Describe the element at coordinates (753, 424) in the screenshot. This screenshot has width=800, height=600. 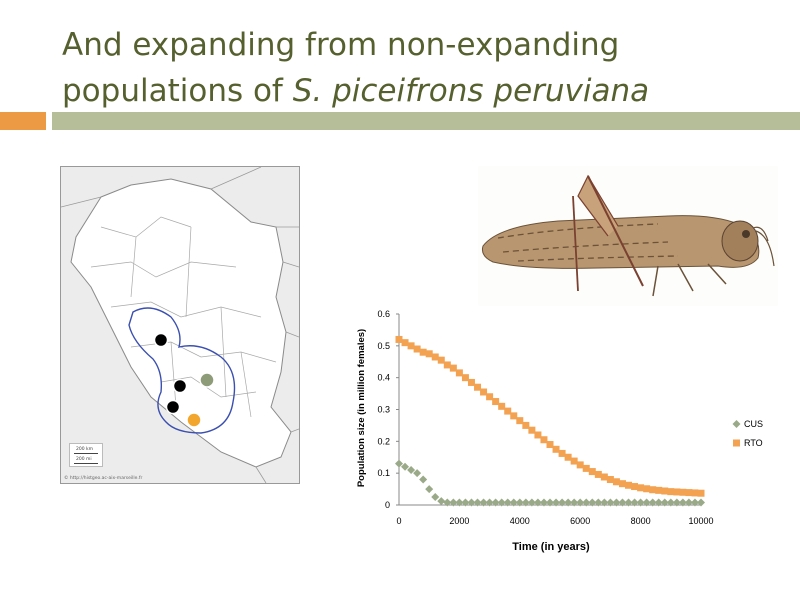
I see `legend-label-cus: CUS` at that location.